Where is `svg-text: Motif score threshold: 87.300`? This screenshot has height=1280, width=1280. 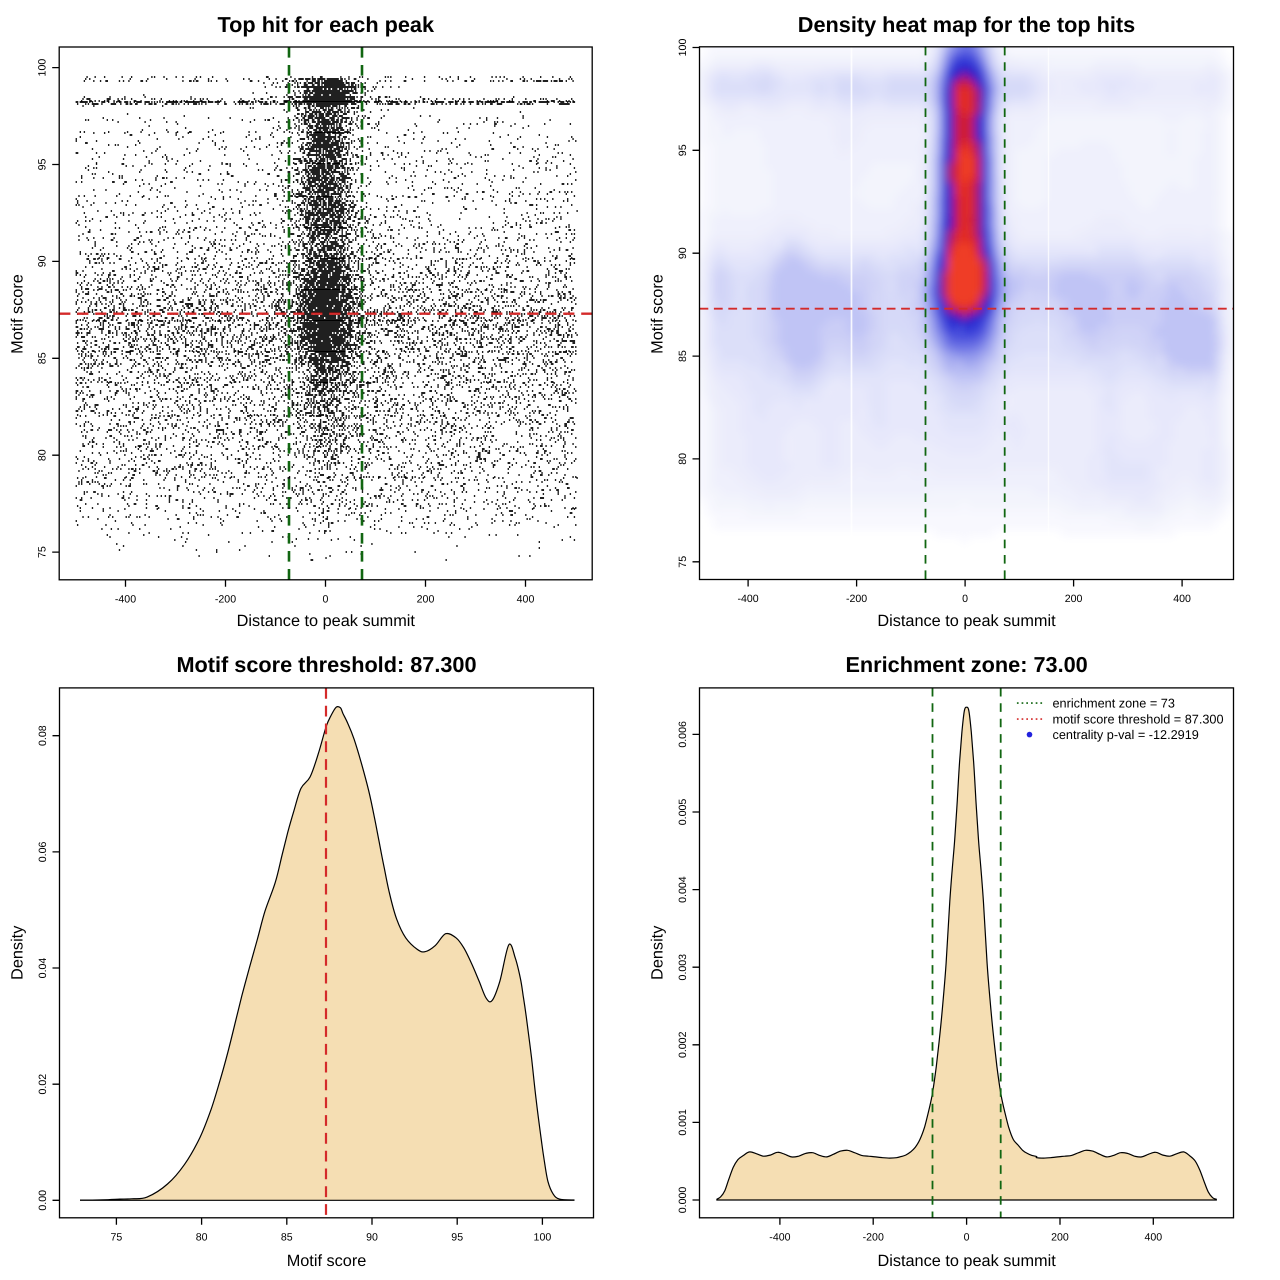 svg-text: Motif score threshold: 87.300 is located at coordinates (326, 664).